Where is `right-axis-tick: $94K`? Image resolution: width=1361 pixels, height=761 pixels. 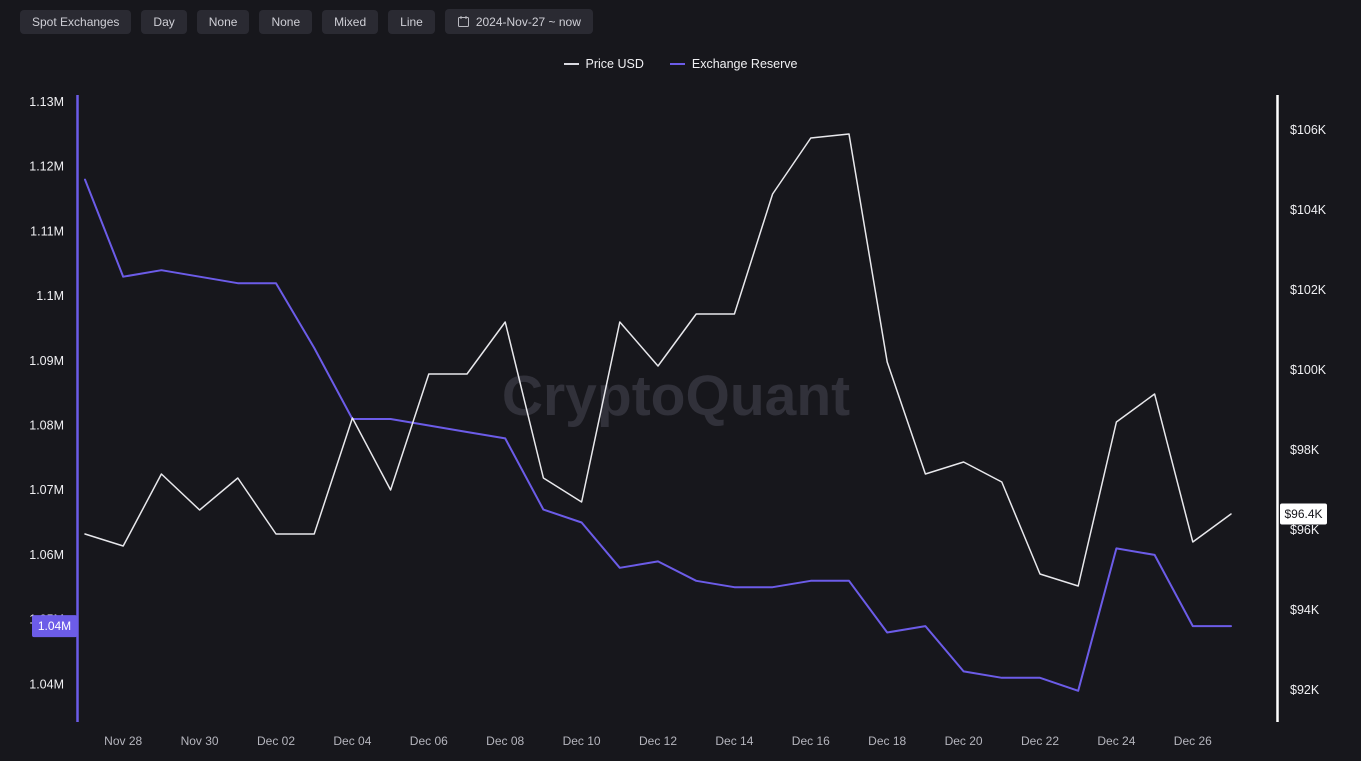 right-axis-tick: $94K is located at coordinates (1305, 610).